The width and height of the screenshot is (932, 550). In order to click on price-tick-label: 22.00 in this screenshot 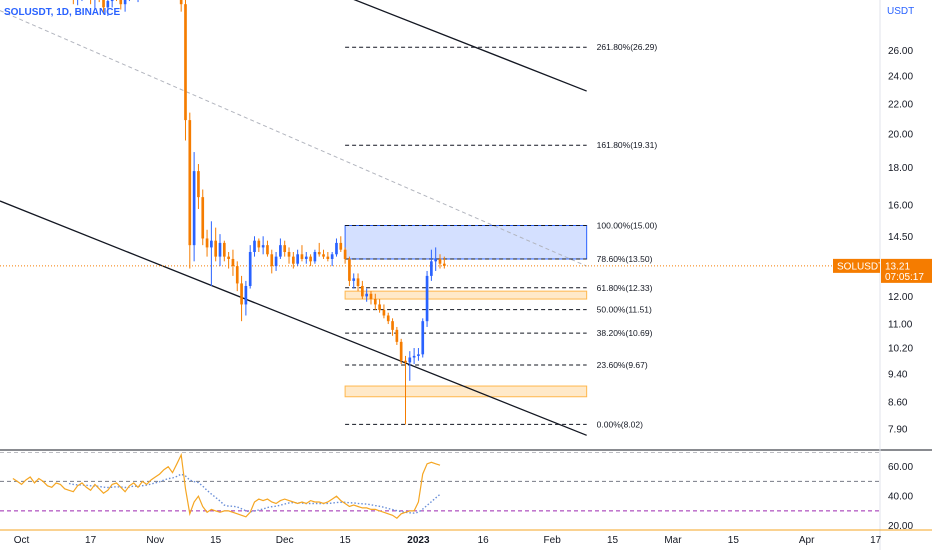, I will do `click(900, 104)`.